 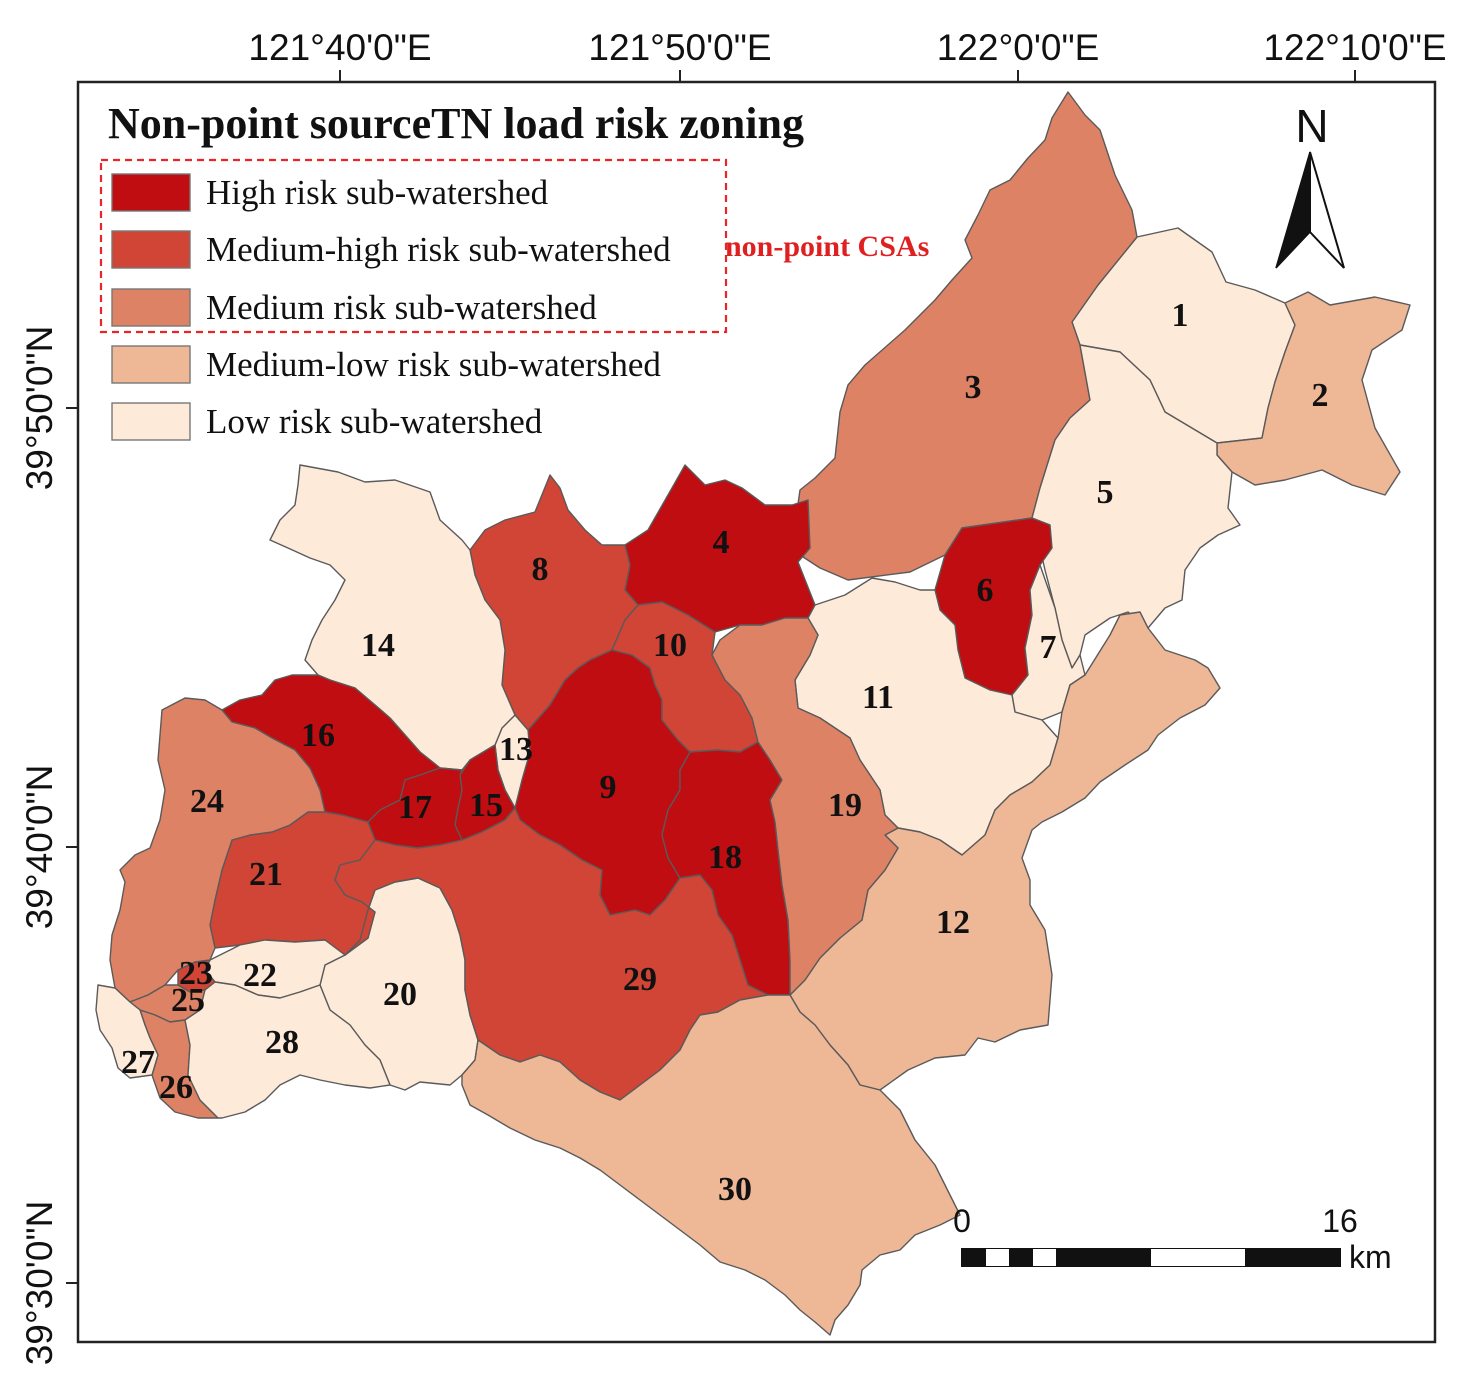 What do you see at coordinates (176, 1087) in the screenshot?
I see `subwatershed-label: 26` at bounding box center [176, 1087].